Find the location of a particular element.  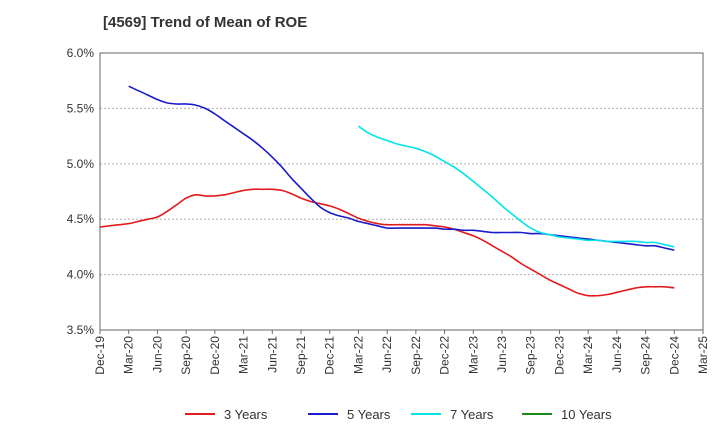

x-tick-label: Jun-24 is located at coordinates (617, 354).